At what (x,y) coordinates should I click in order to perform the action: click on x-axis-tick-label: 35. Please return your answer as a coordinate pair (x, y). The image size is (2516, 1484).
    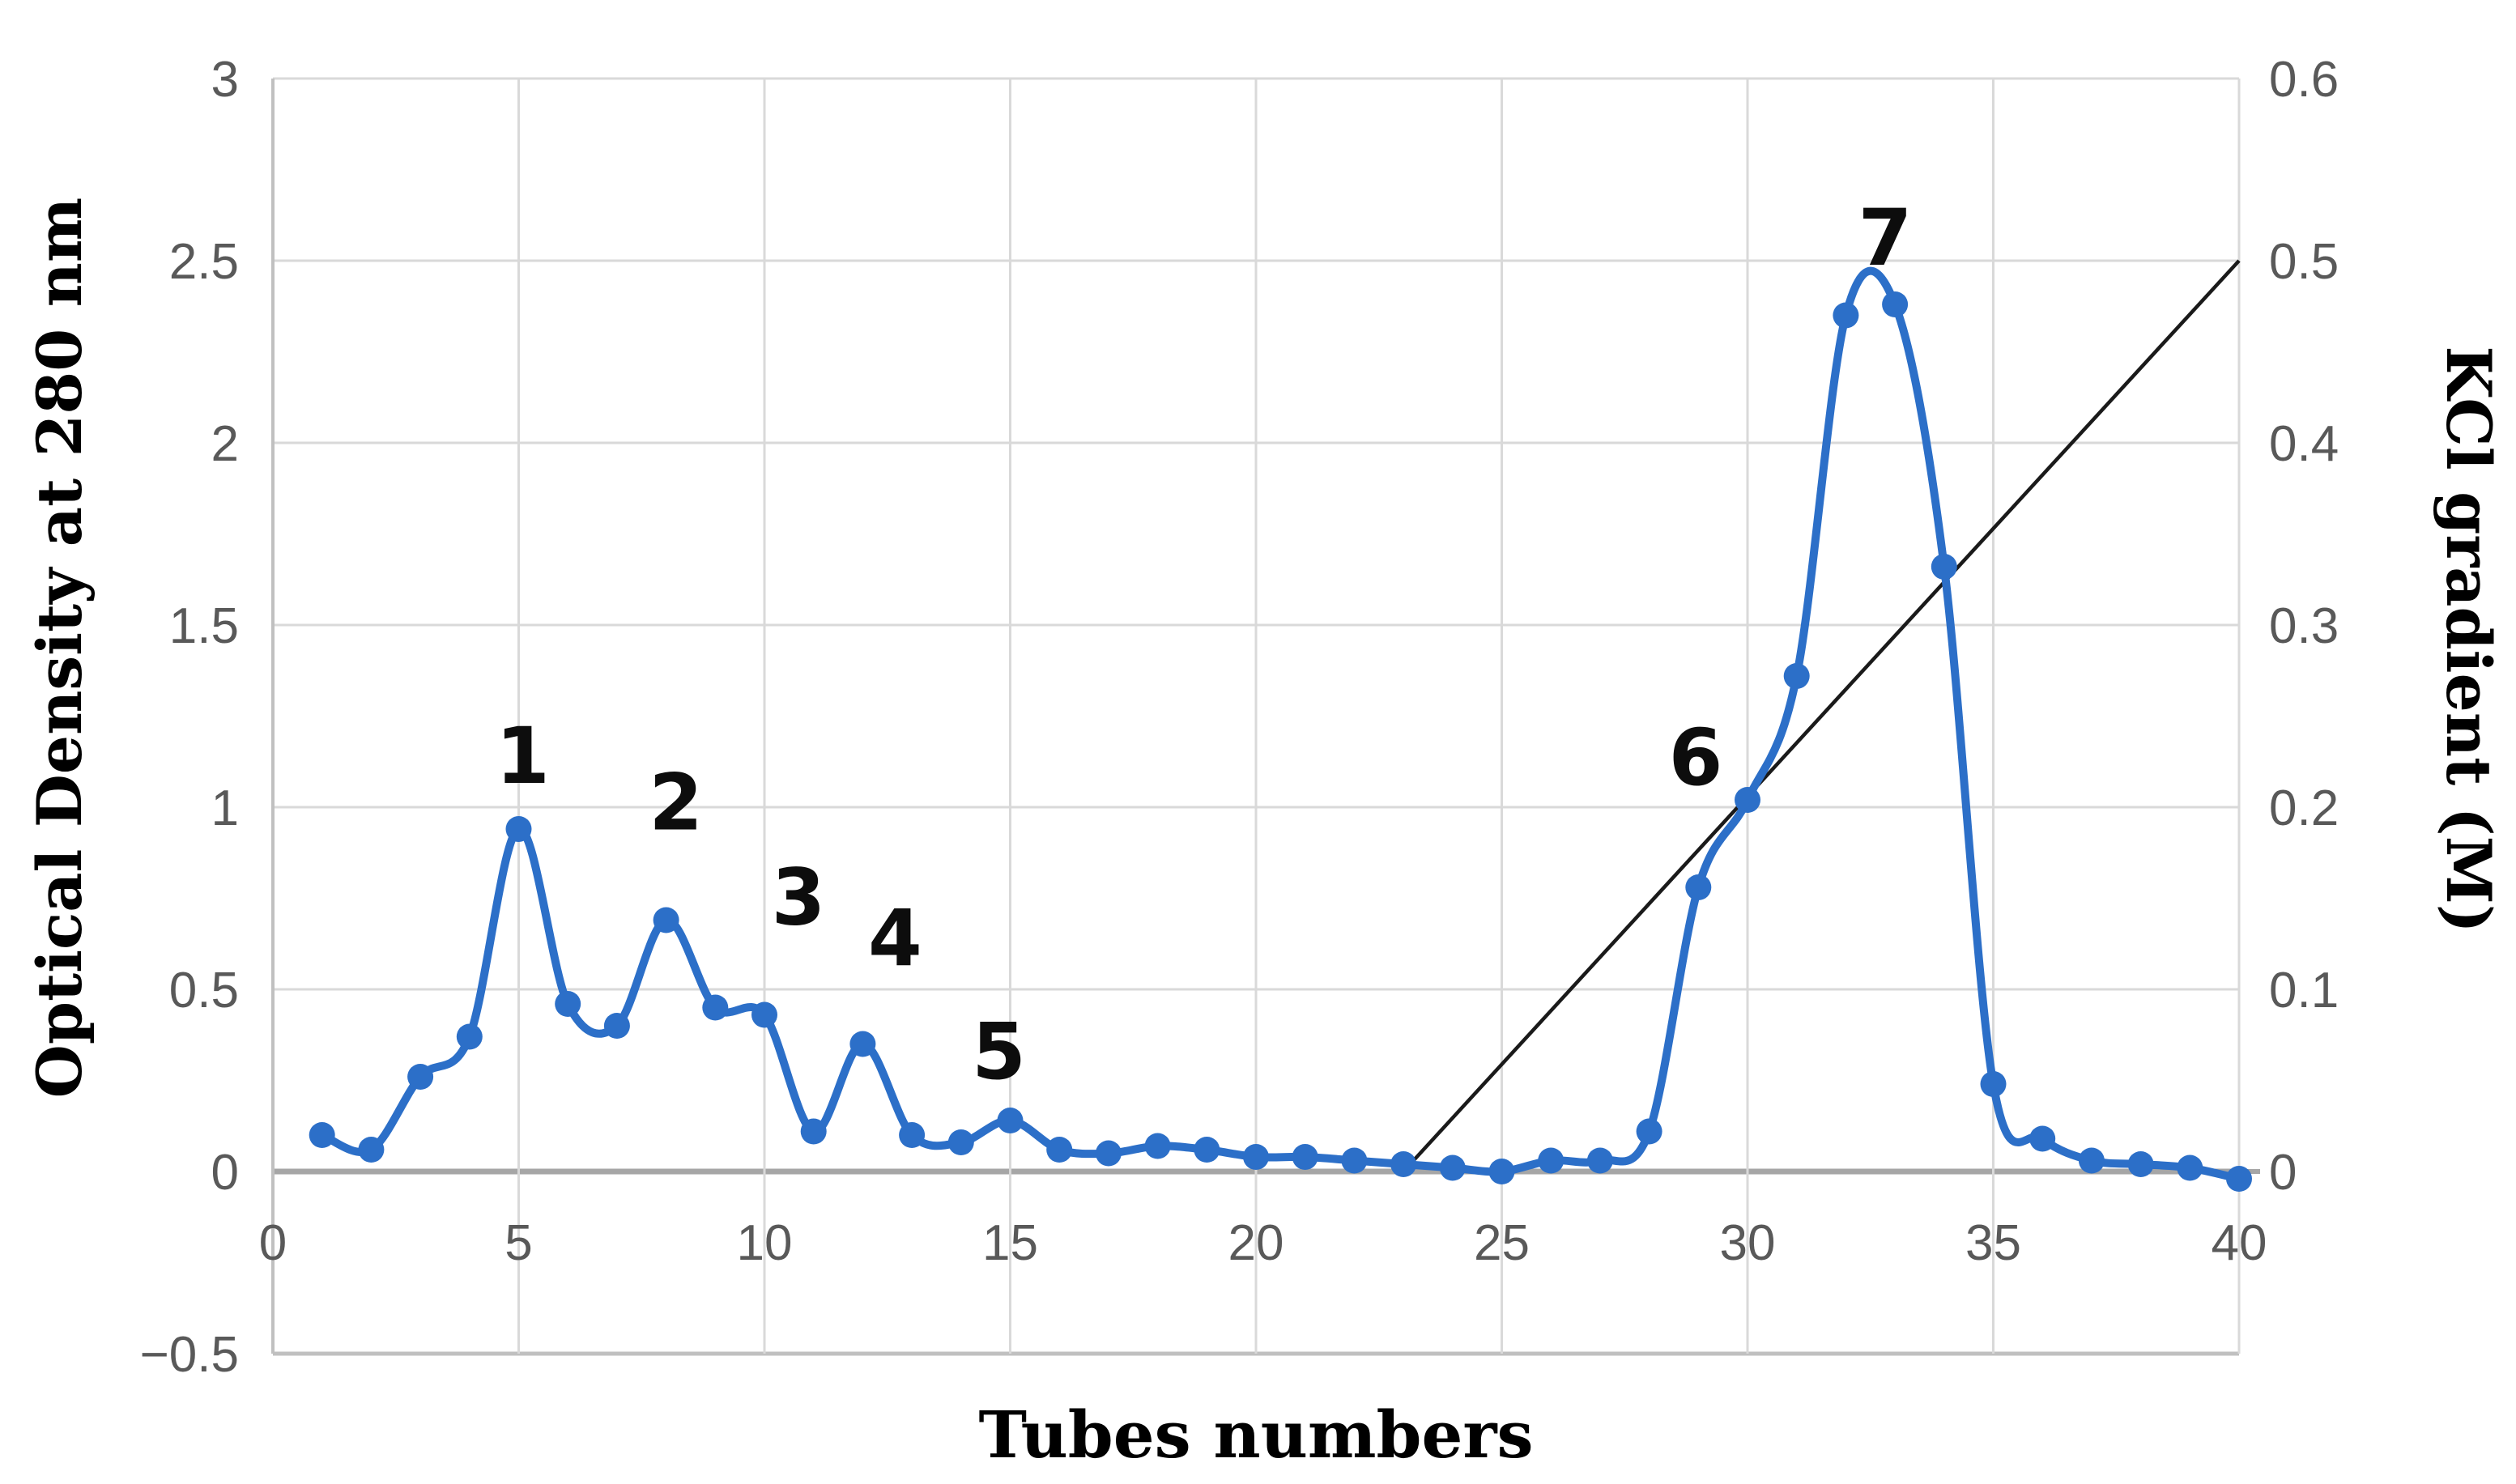
    Looking at the image, I should click on (1993, 1243).